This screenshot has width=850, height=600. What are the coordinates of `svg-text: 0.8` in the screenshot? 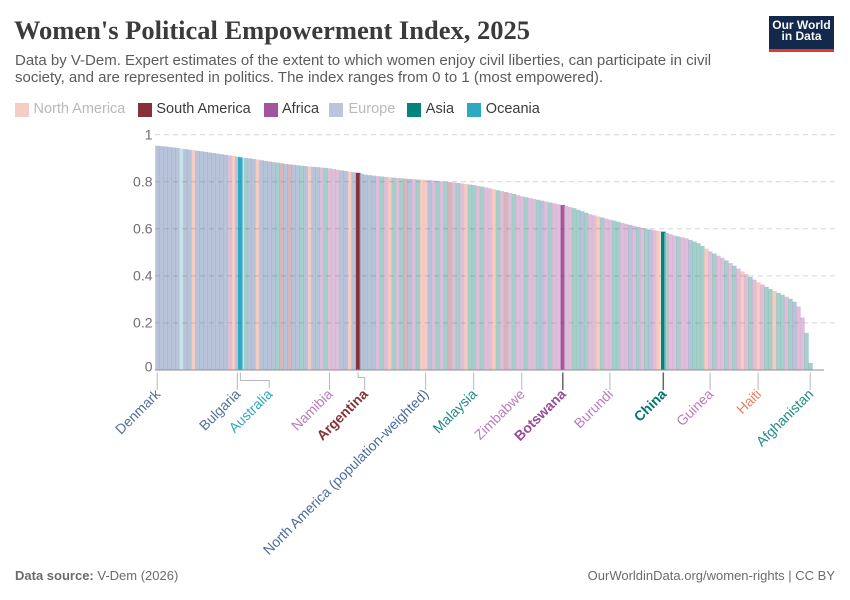 It's located at (143, 182).